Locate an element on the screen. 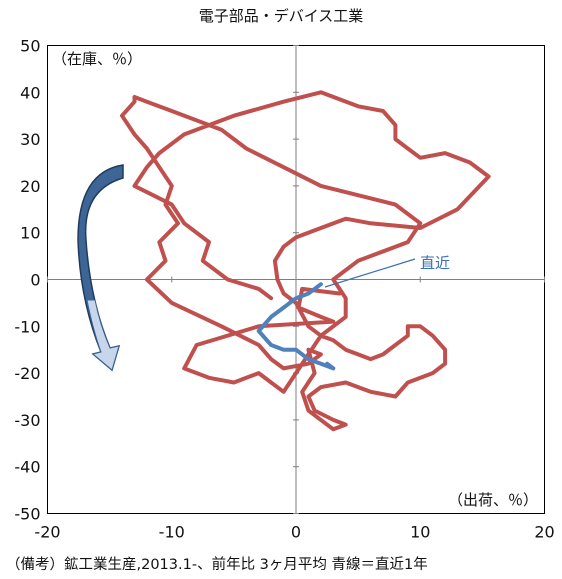 Image resolution: width=562 pixels, height=579 pixels. x-axis-label: （出荷、％） is located at coordinates (493, 500).